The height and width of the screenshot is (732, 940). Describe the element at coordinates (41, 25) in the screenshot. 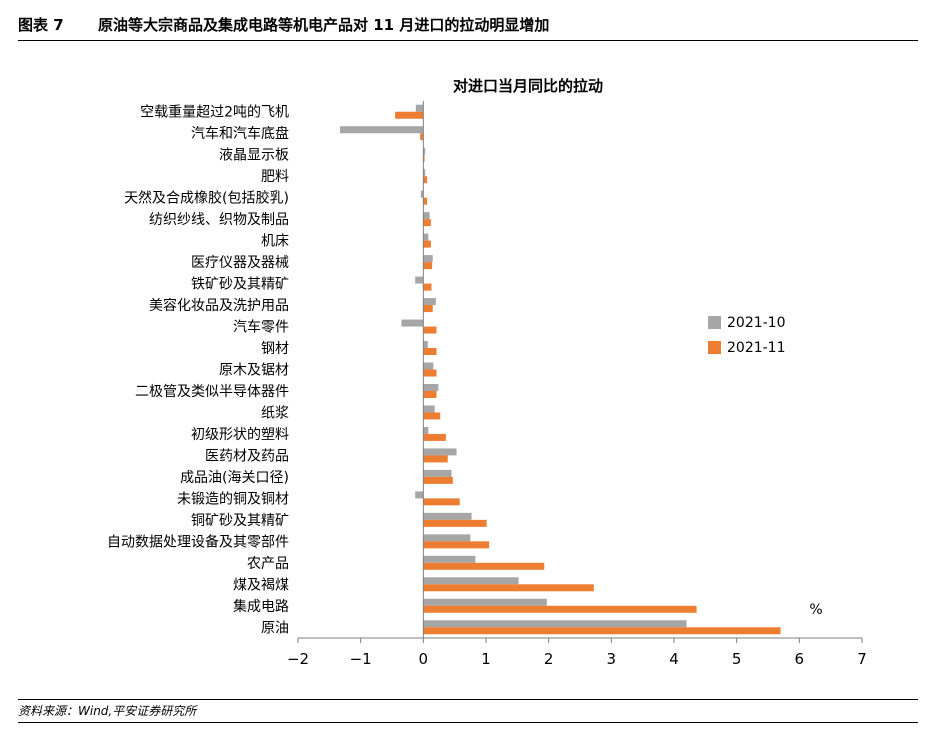

I see `figure-number: 图表 7` at that location.